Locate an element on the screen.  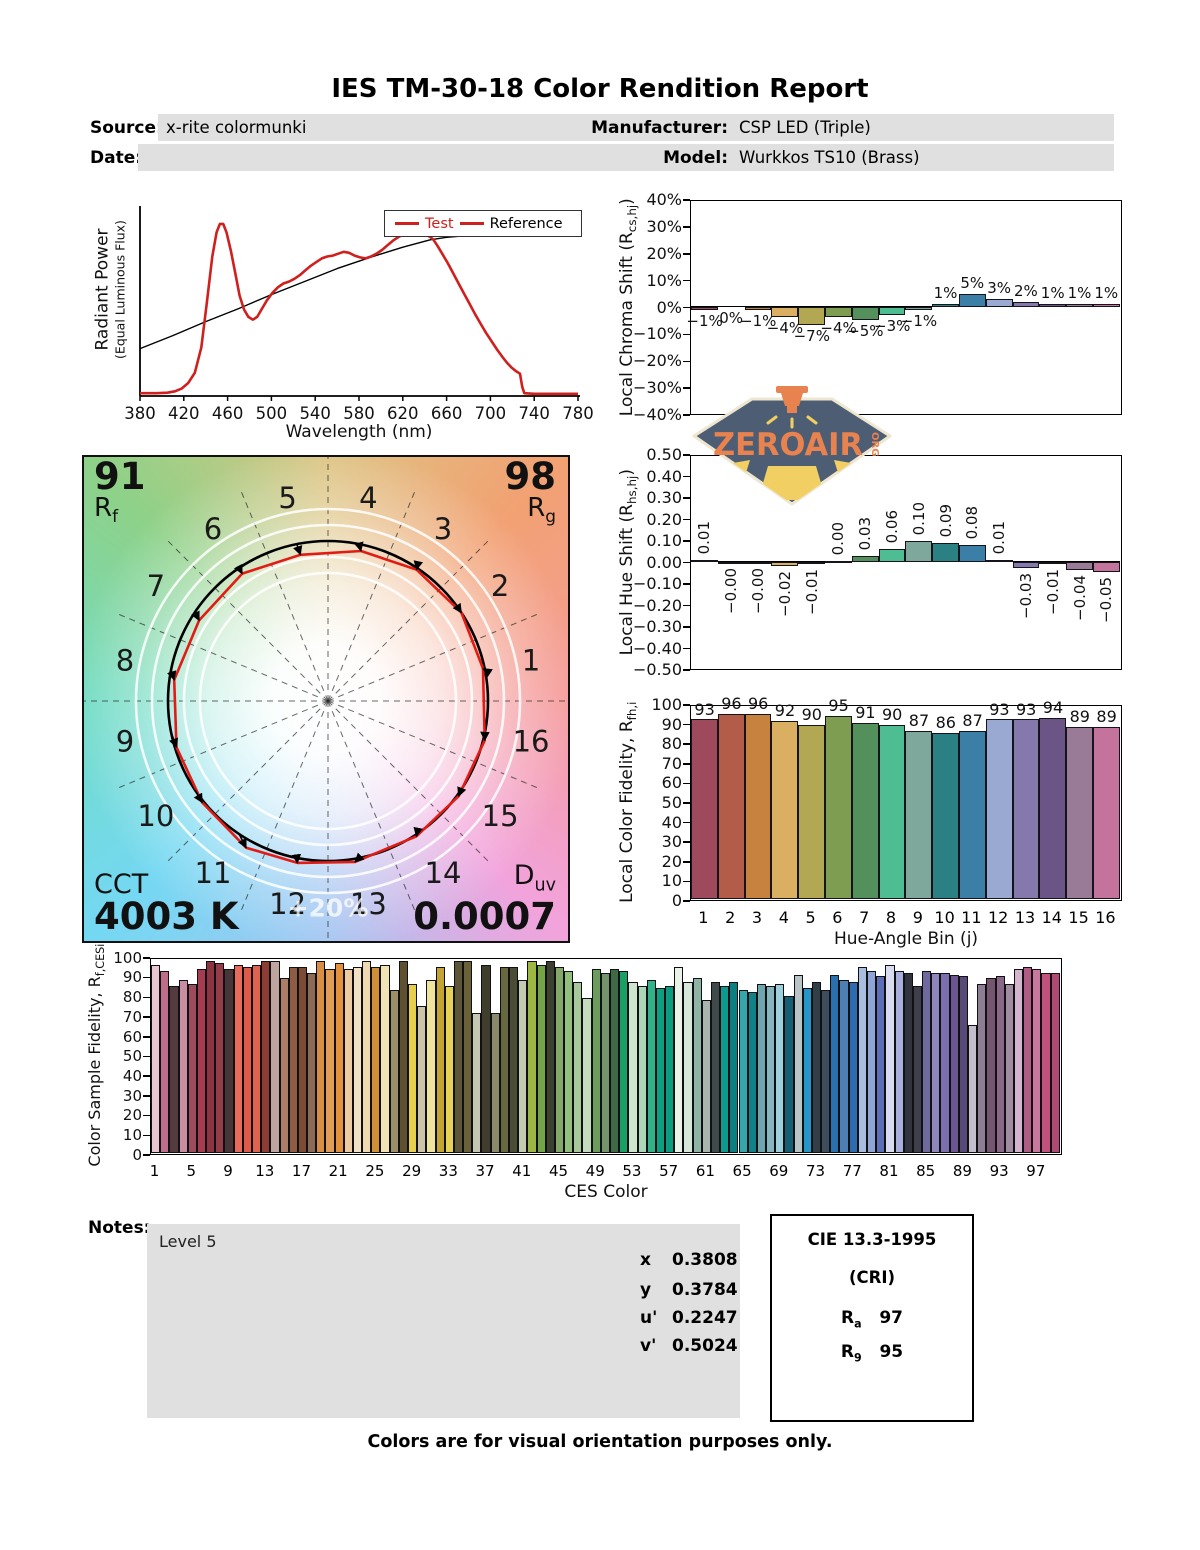
bar-value-label: 93 is located at coordinates (999, 709).